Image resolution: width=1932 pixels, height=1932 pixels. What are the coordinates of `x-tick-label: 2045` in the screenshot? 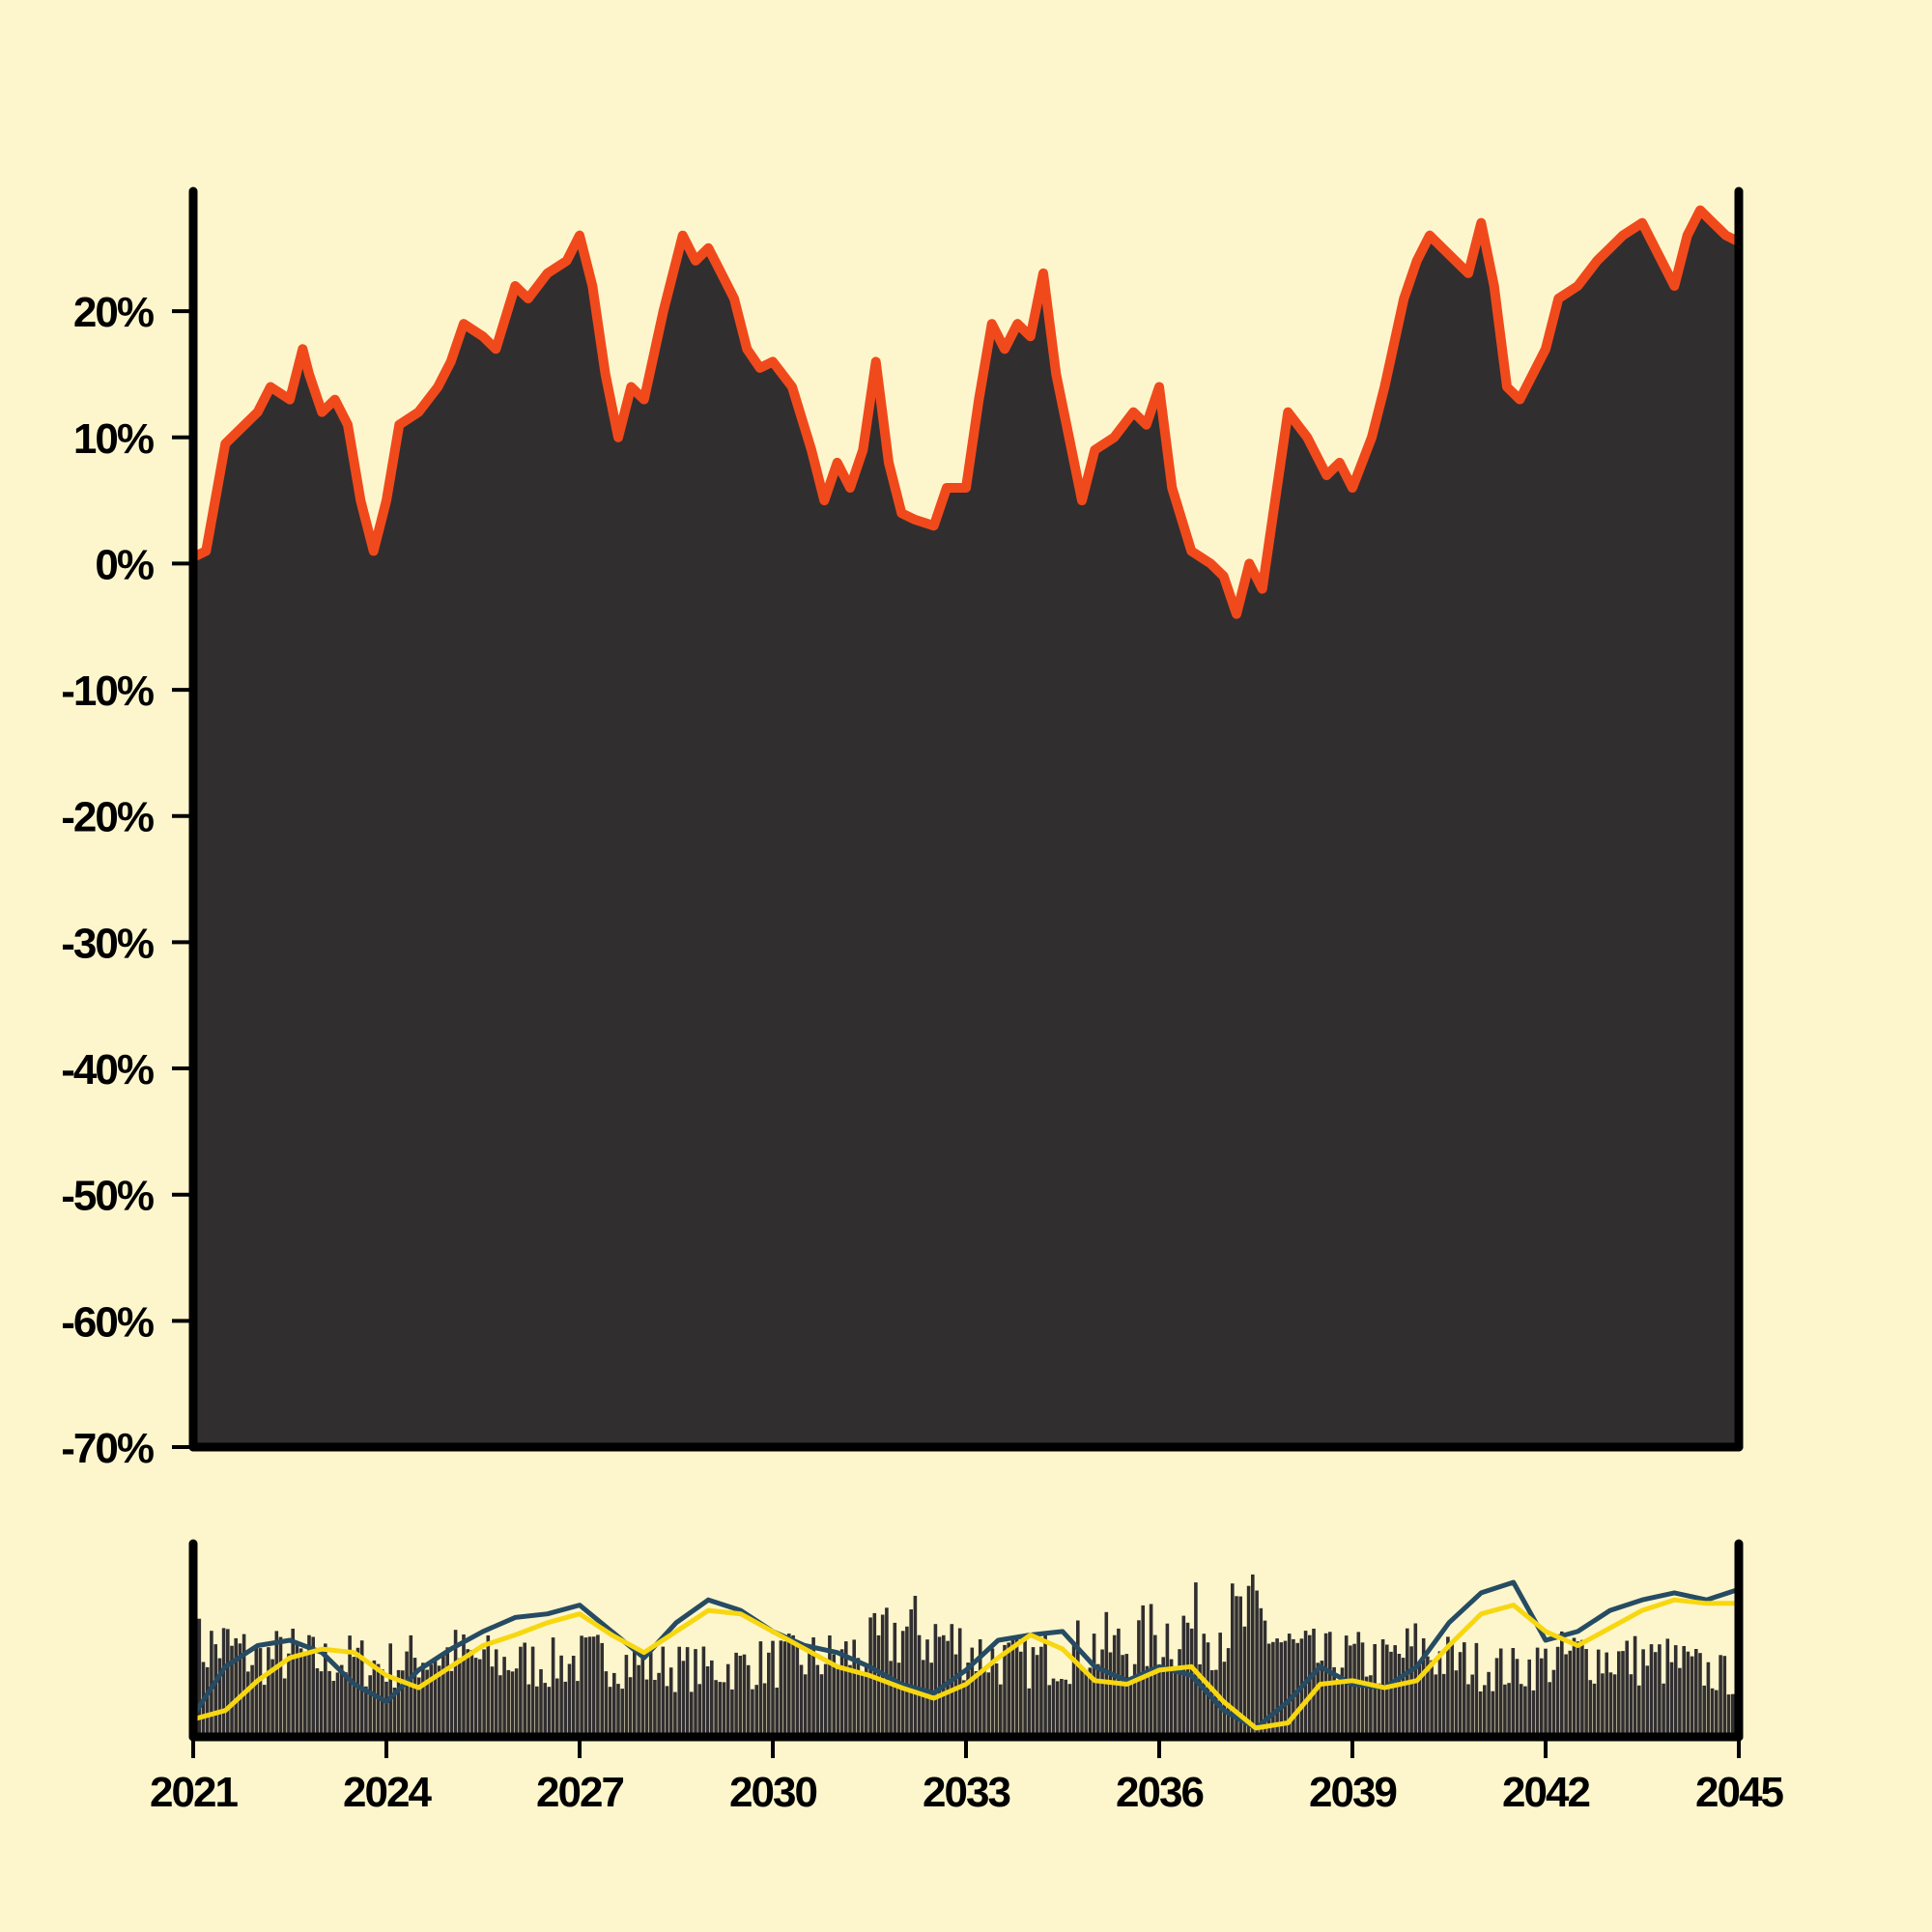 It's located at (1739, 1792).